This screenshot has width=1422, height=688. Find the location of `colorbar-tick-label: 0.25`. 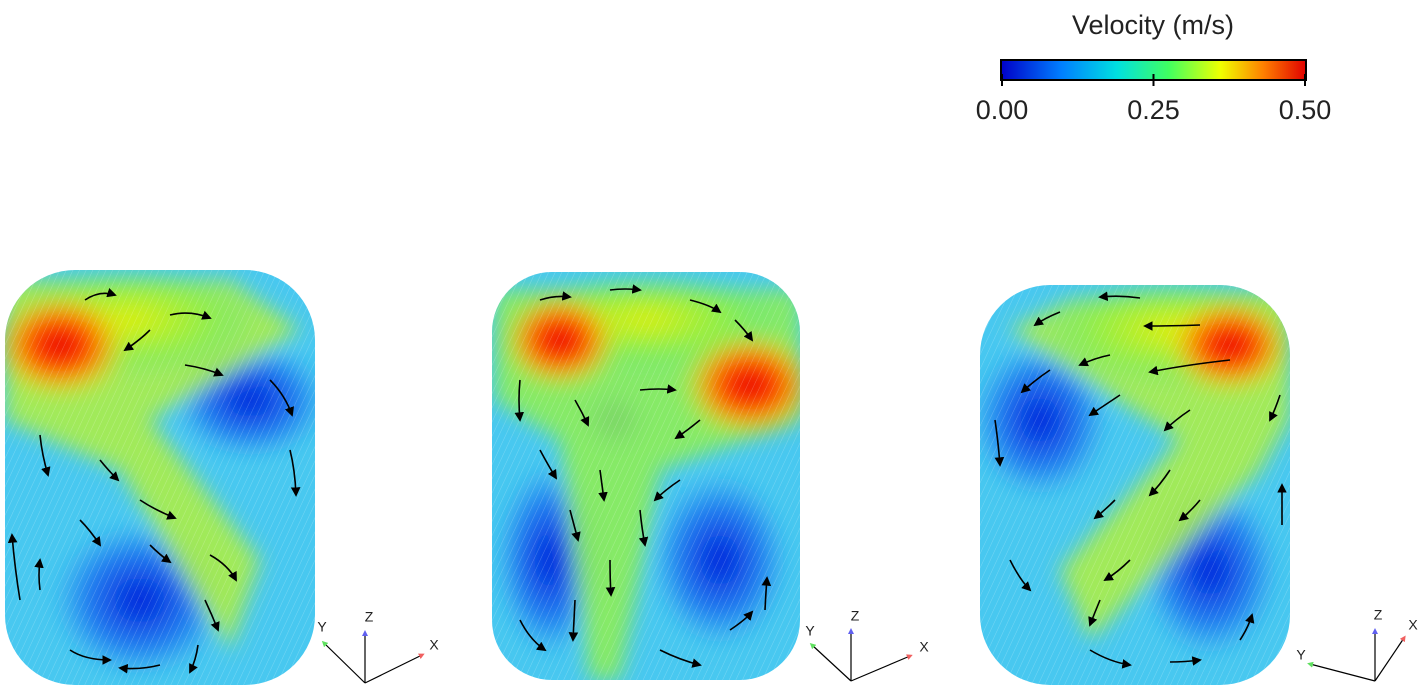

colorbar-tick-label: 0.25 is located at coordinates (1153, 110).